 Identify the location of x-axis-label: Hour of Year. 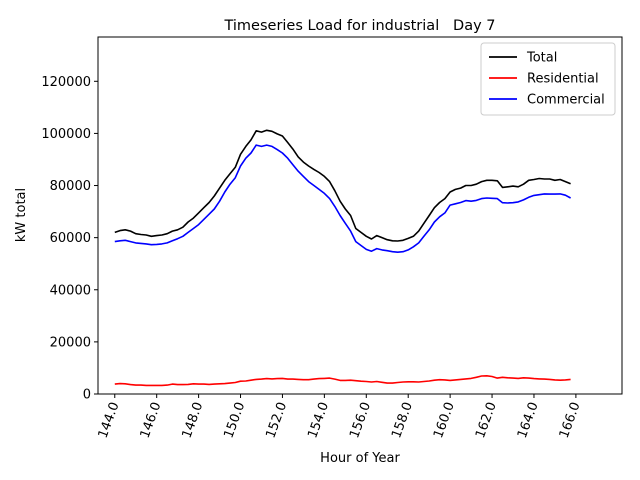
(360, 458).